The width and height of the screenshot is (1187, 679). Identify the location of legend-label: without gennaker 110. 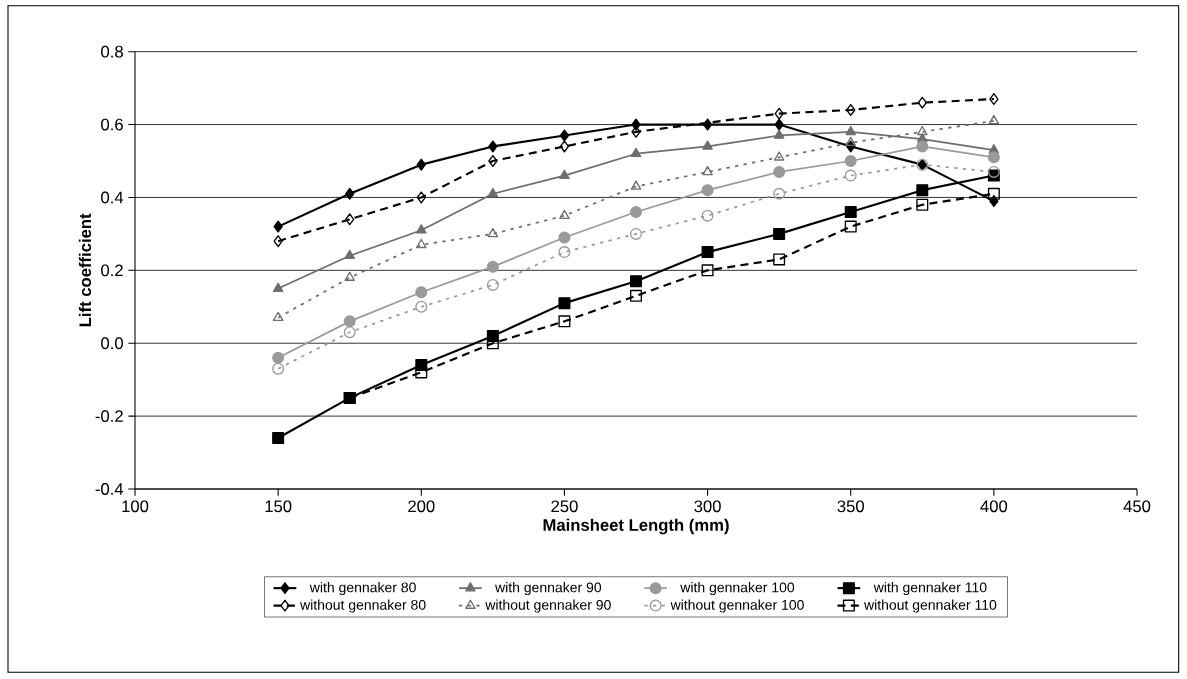
(930, 606).